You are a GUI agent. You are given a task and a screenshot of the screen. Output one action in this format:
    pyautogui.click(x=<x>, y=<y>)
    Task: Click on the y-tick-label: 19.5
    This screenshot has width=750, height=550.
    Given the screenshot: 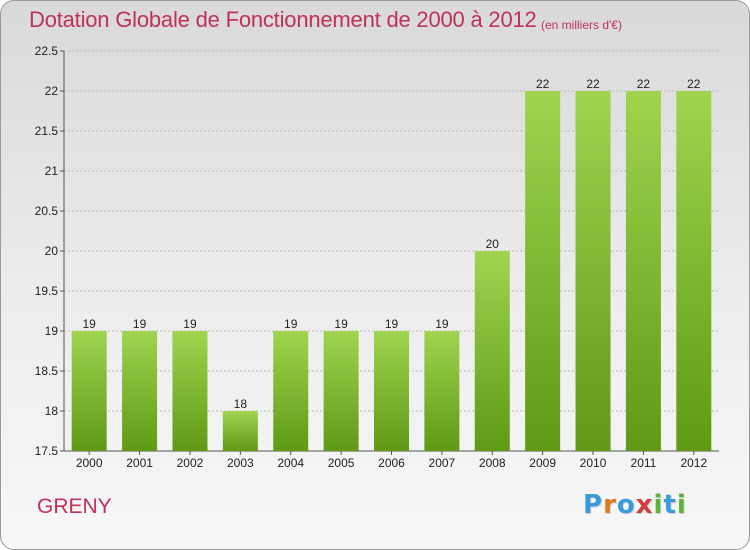 What is the action you would take?
    pyautogui.click(x=47, y=291)
    